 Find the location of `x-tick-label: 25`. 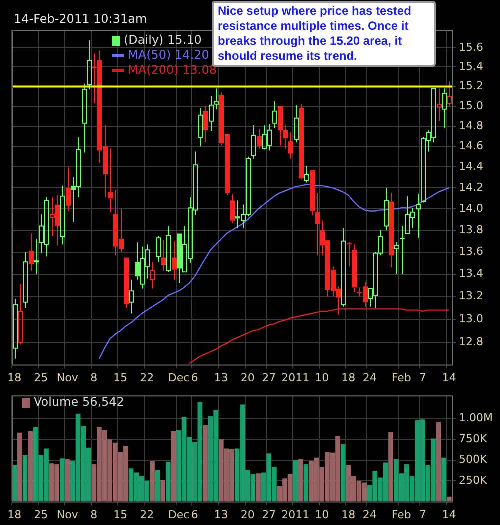

x-tick-label: 25 is located at coordinates (41, 377).